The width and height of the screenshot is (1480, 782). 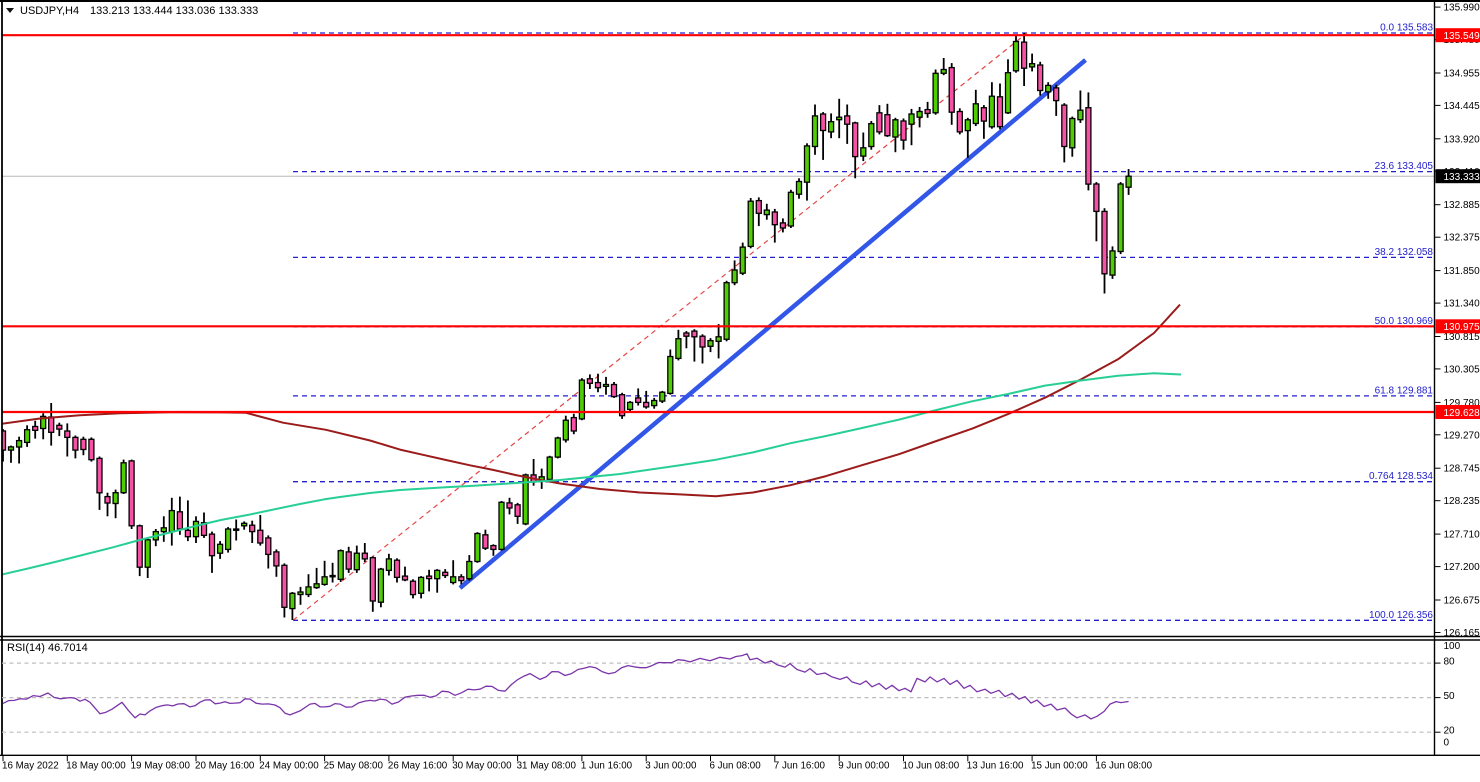 I want to click on svg-text: 132.885, so click(x=1462, y=205).